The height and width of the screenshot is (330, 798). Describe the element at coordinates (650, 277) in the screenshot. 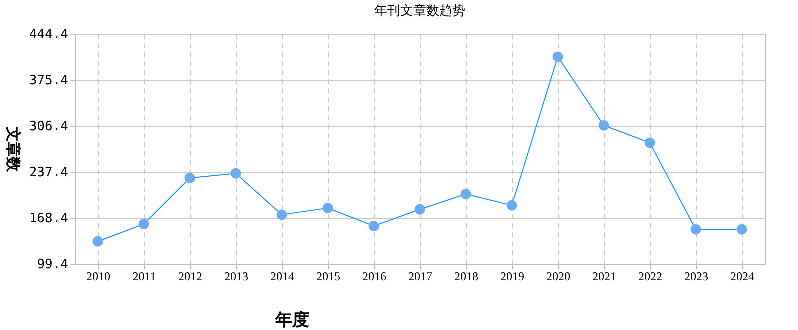

I see `x-tick-label: 2022` at that location.